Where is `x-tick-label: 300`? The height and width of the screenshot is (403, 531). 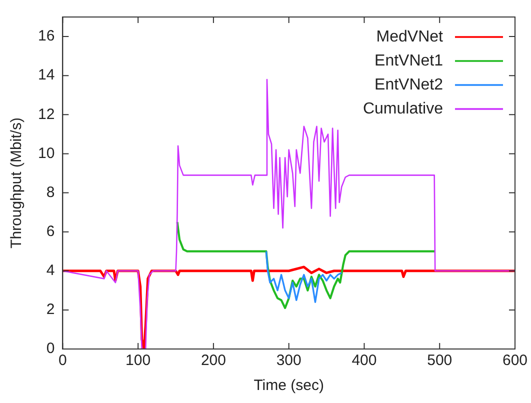 x-tick-label: 300 is located at coordinates (289, 361).